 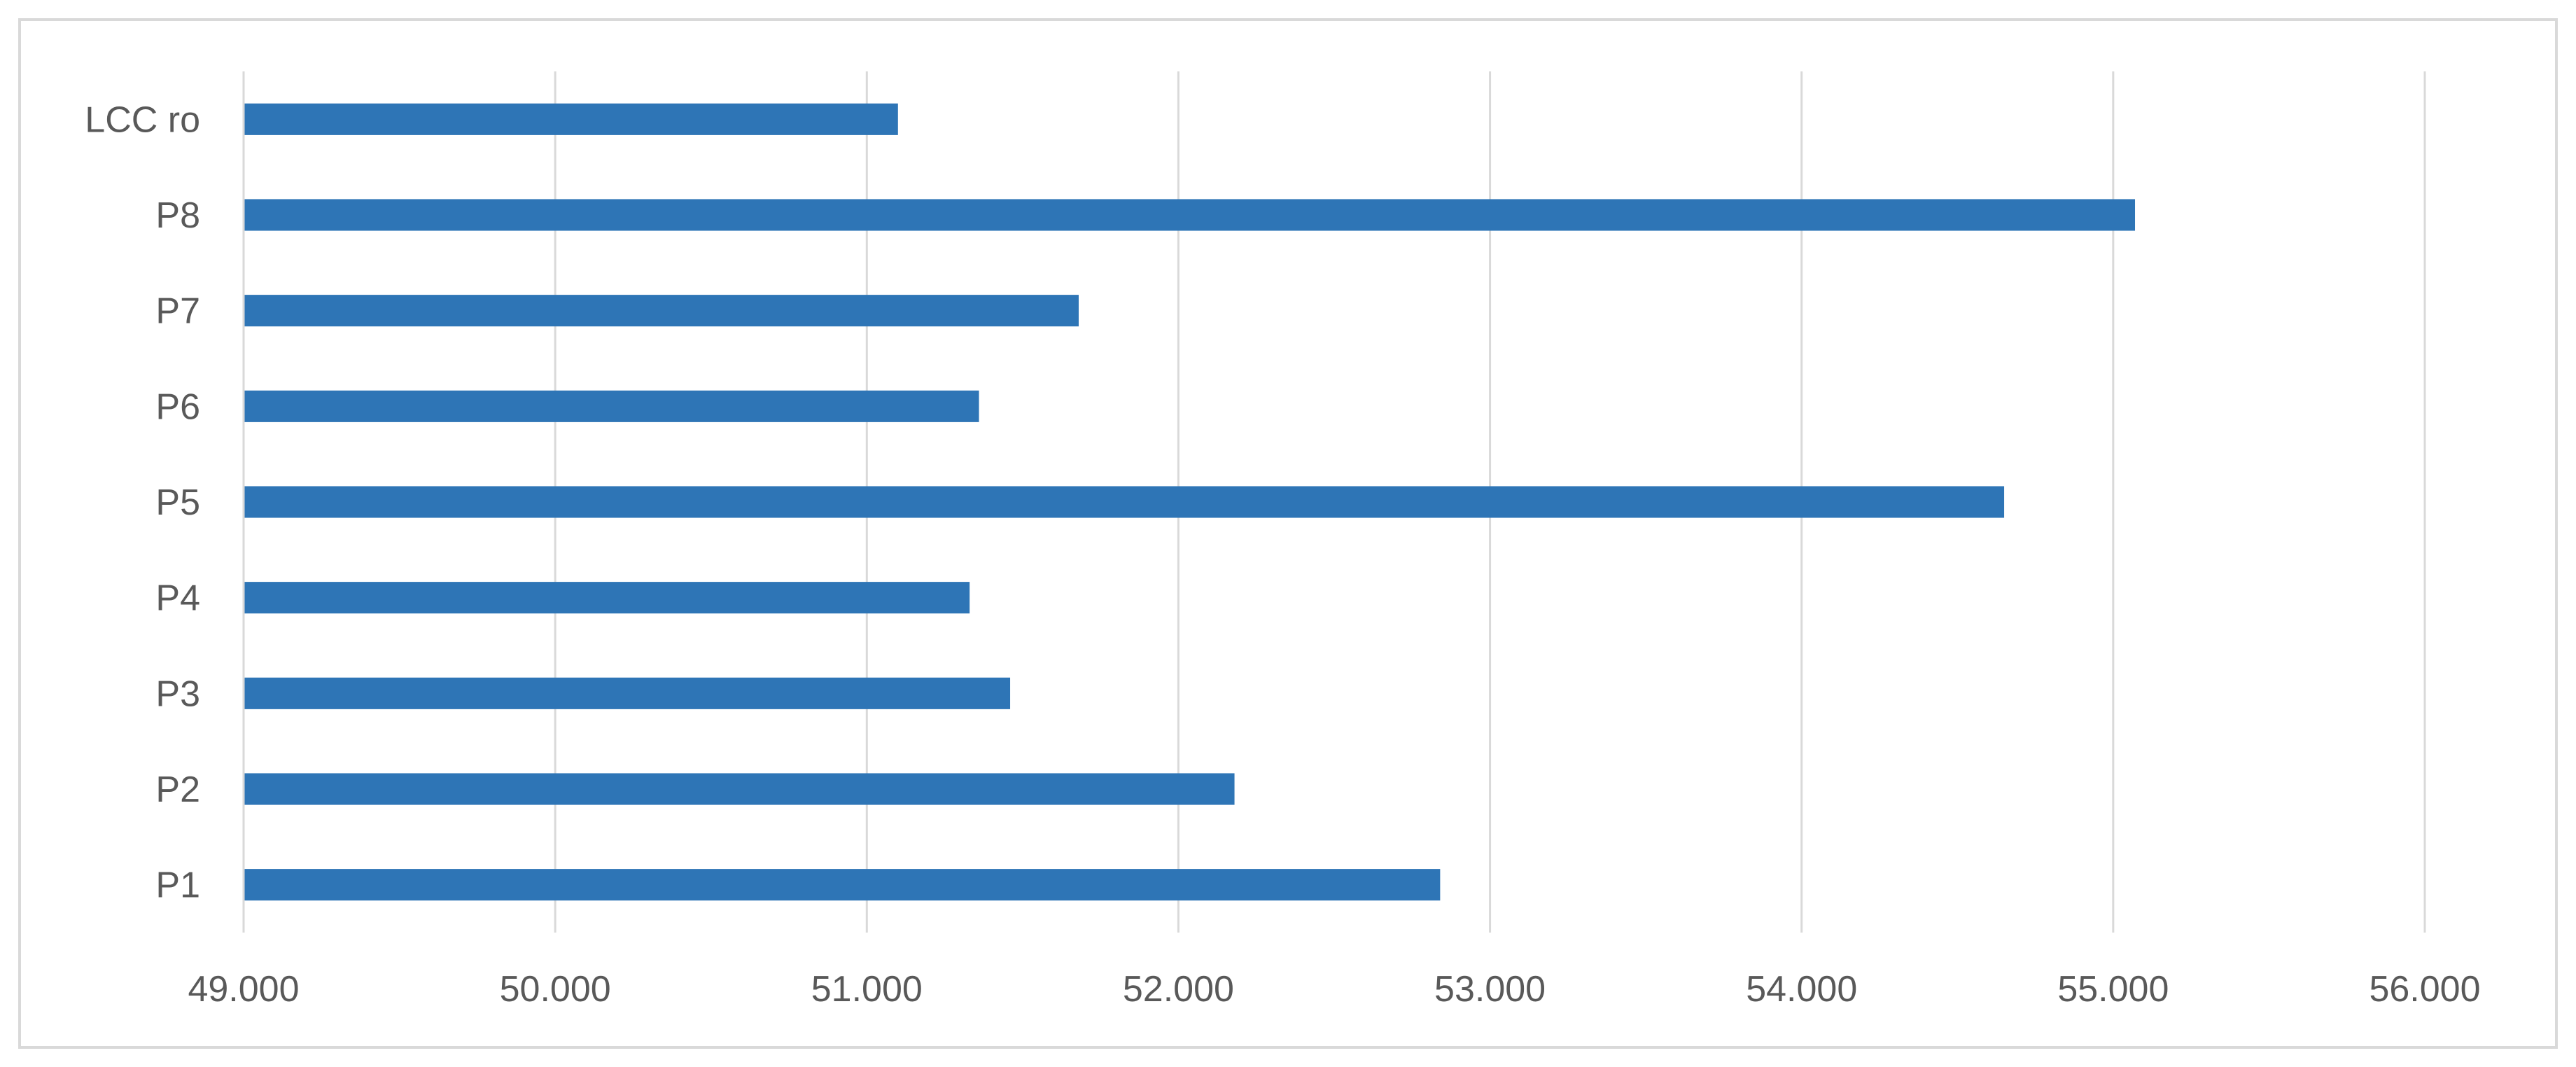 What do you see at coordinates (627, 693) in the screenshot?
I see `bar-p3` at bounding box center [627, 693].